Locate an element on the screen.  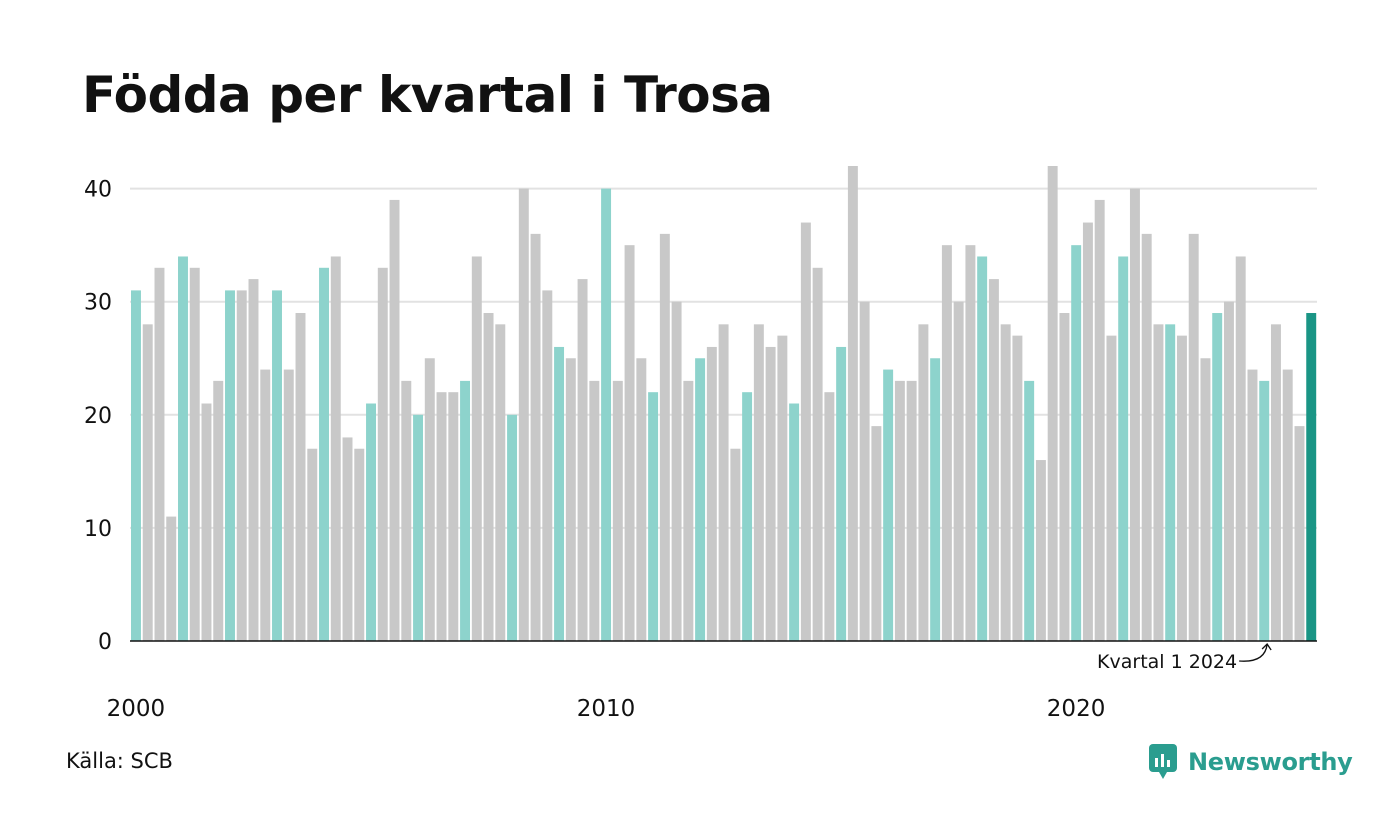
x-tick-label: 2000 is located at coordinates (136, 709).